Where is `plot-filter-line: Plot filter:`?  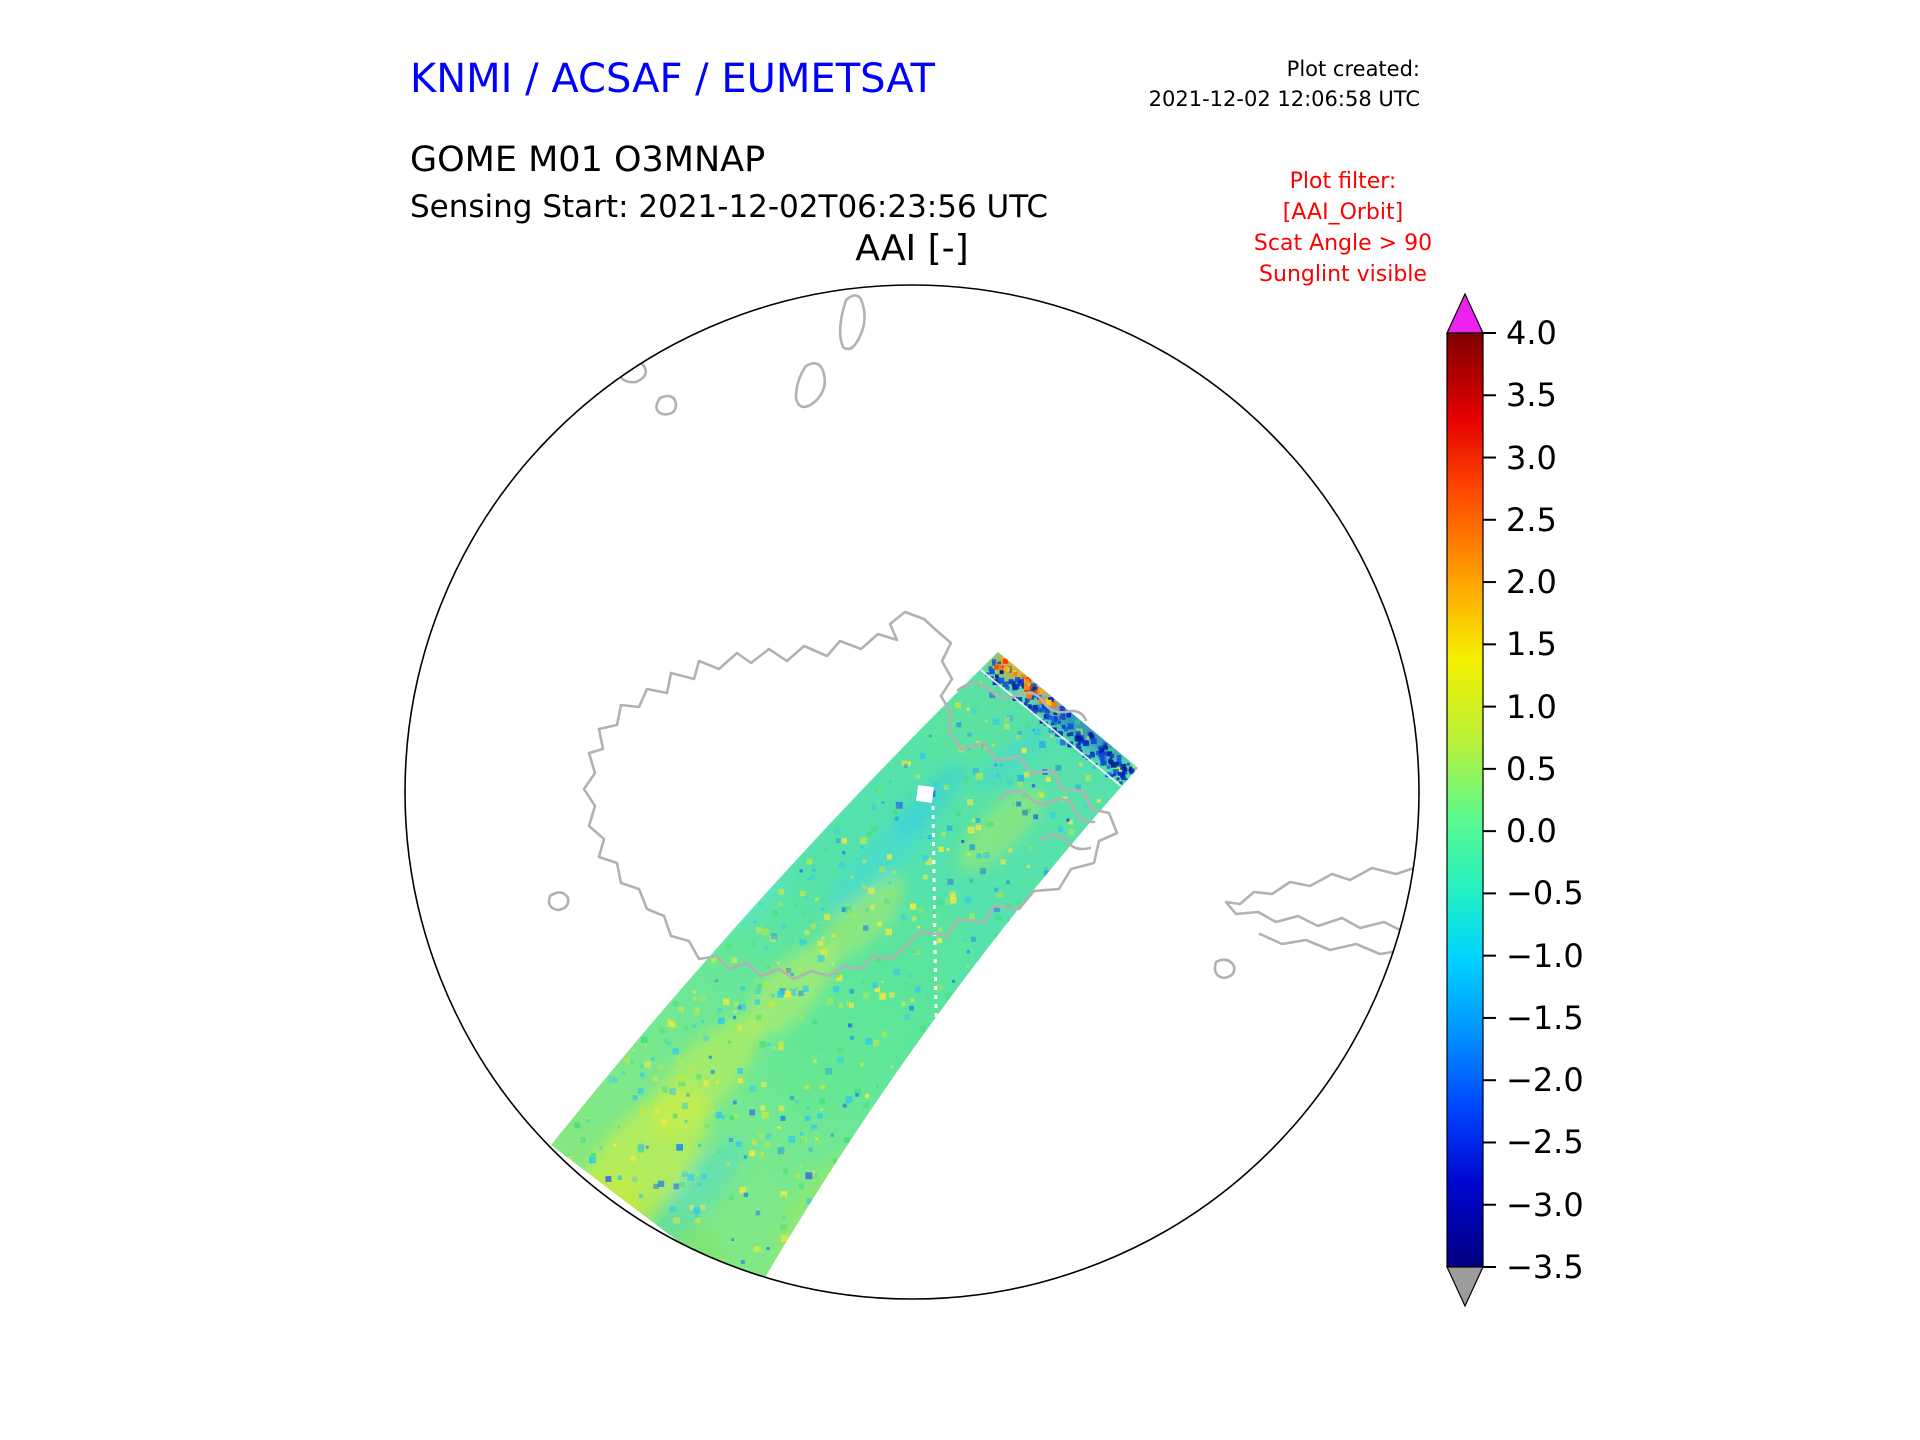 plot-filter-line: Plot filter: is located at coordinates (1343, 181).